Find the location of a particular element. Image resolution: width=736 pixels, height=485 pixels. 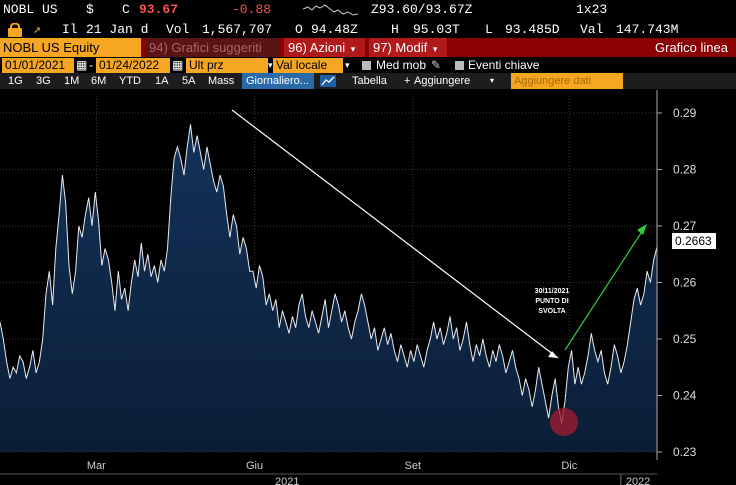

value-label: Val is located at coordinates (592, 29).